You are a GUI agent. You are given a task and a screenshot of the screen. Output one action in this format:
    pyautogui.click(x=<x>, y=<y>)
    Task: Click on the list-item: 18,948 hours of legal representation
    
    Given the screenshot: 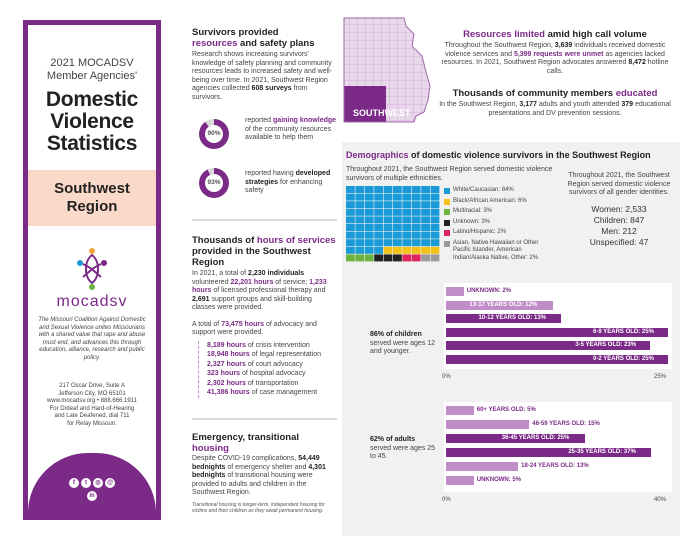 What is the action you would take?
    pyautogui.click(x=264, y=354)
    